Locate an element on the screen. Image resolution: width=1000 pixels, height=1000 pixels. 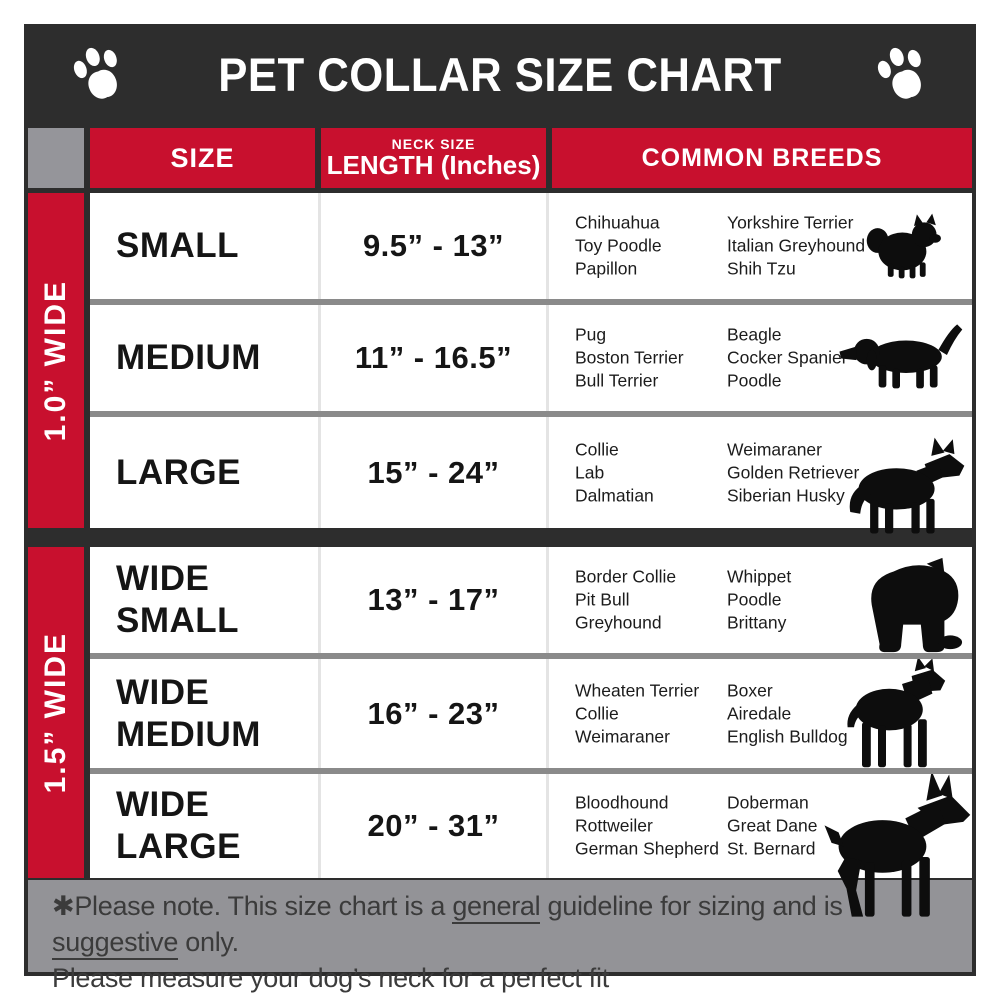
breed-name: Cocker Spaniel is located at coordinates (786, 357).